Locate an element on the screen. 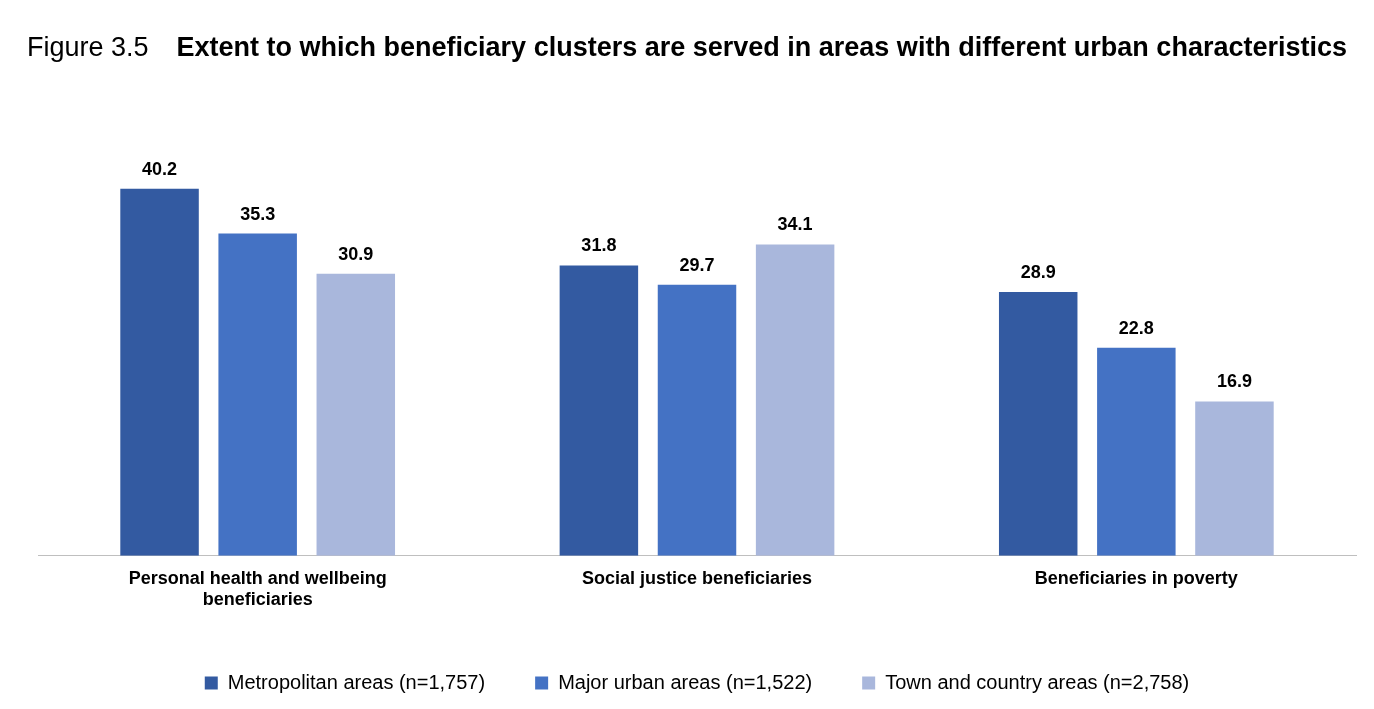  data-label: 28.9 is located at coordinates (1038, 271).